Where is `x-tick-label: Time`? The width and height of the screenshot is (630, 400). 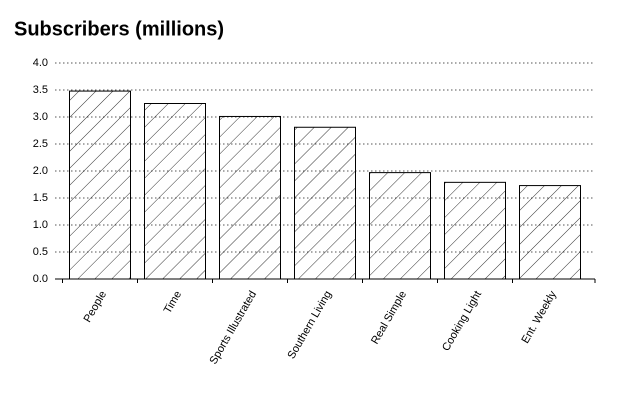 x-tick-label: Time is located at coordinates (173, 302).